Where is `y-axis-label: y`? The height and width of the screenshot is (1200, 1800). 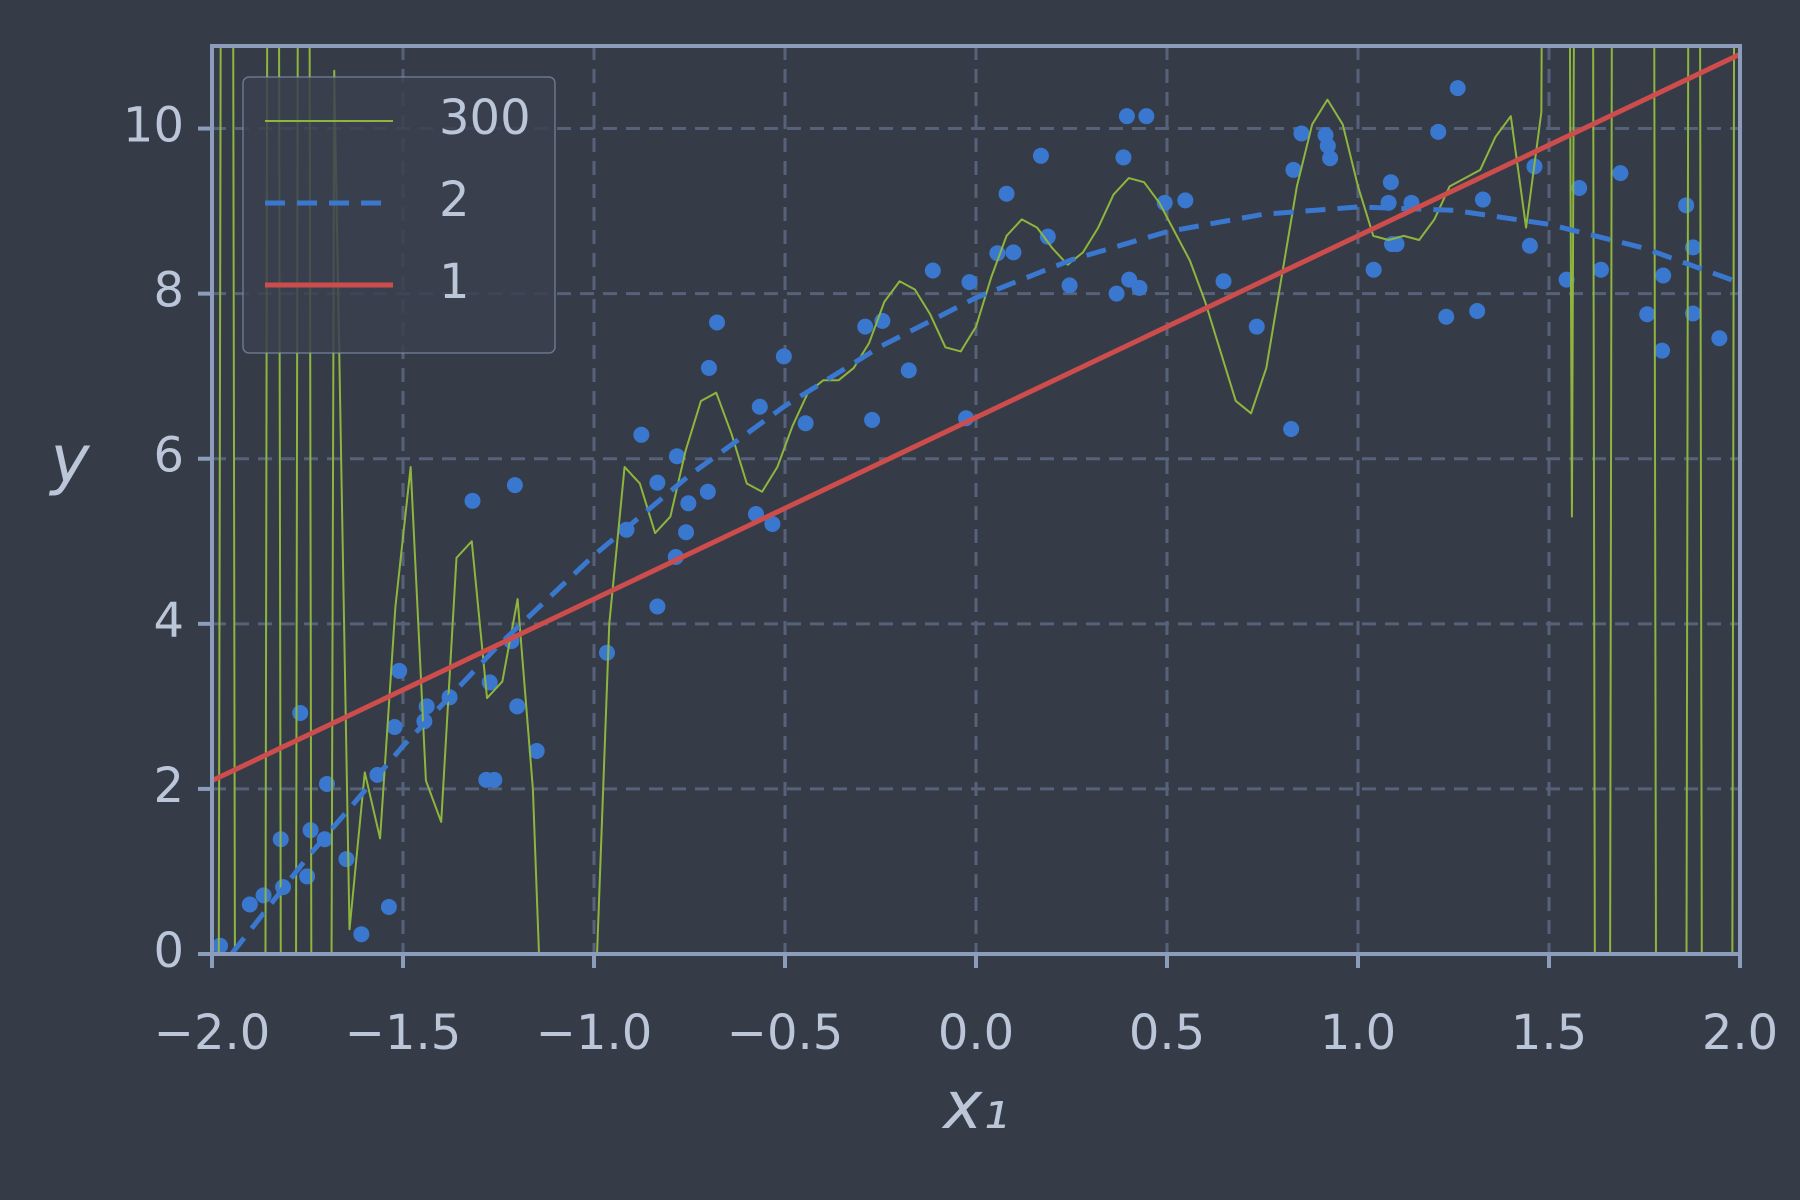 y-axis-label: y is located at coordinates (69, 459).